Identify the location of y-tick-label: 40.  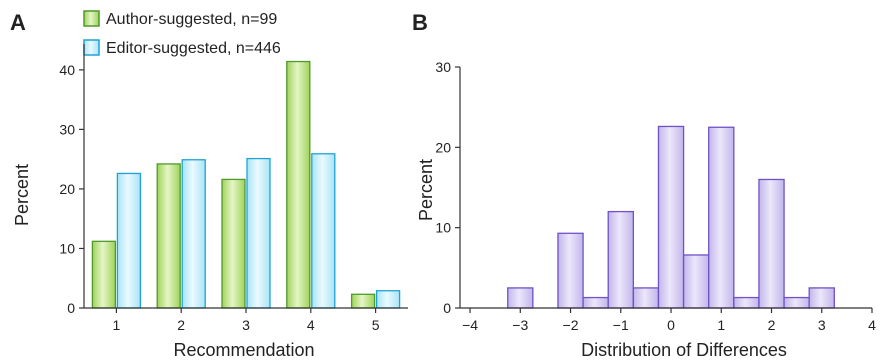
(67, 70).